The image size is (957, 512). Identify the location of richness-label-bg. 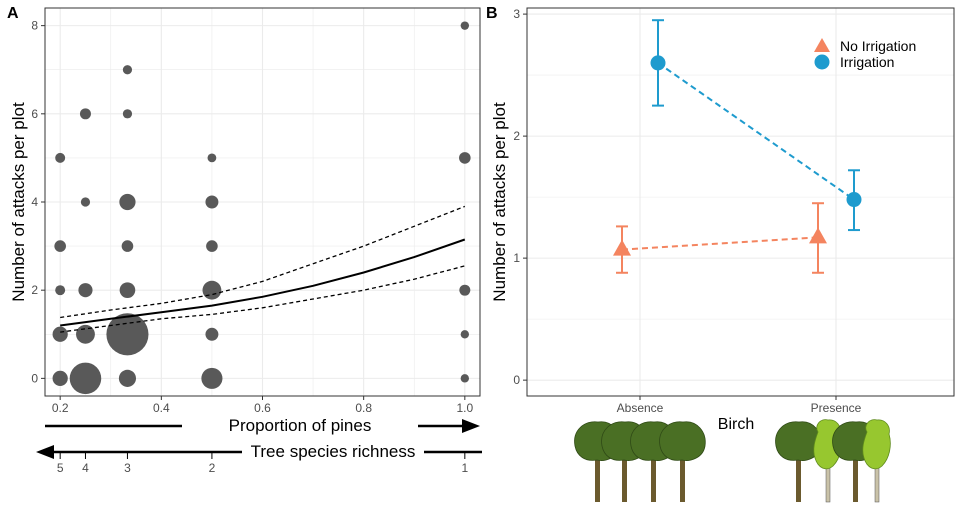
(333, 451).